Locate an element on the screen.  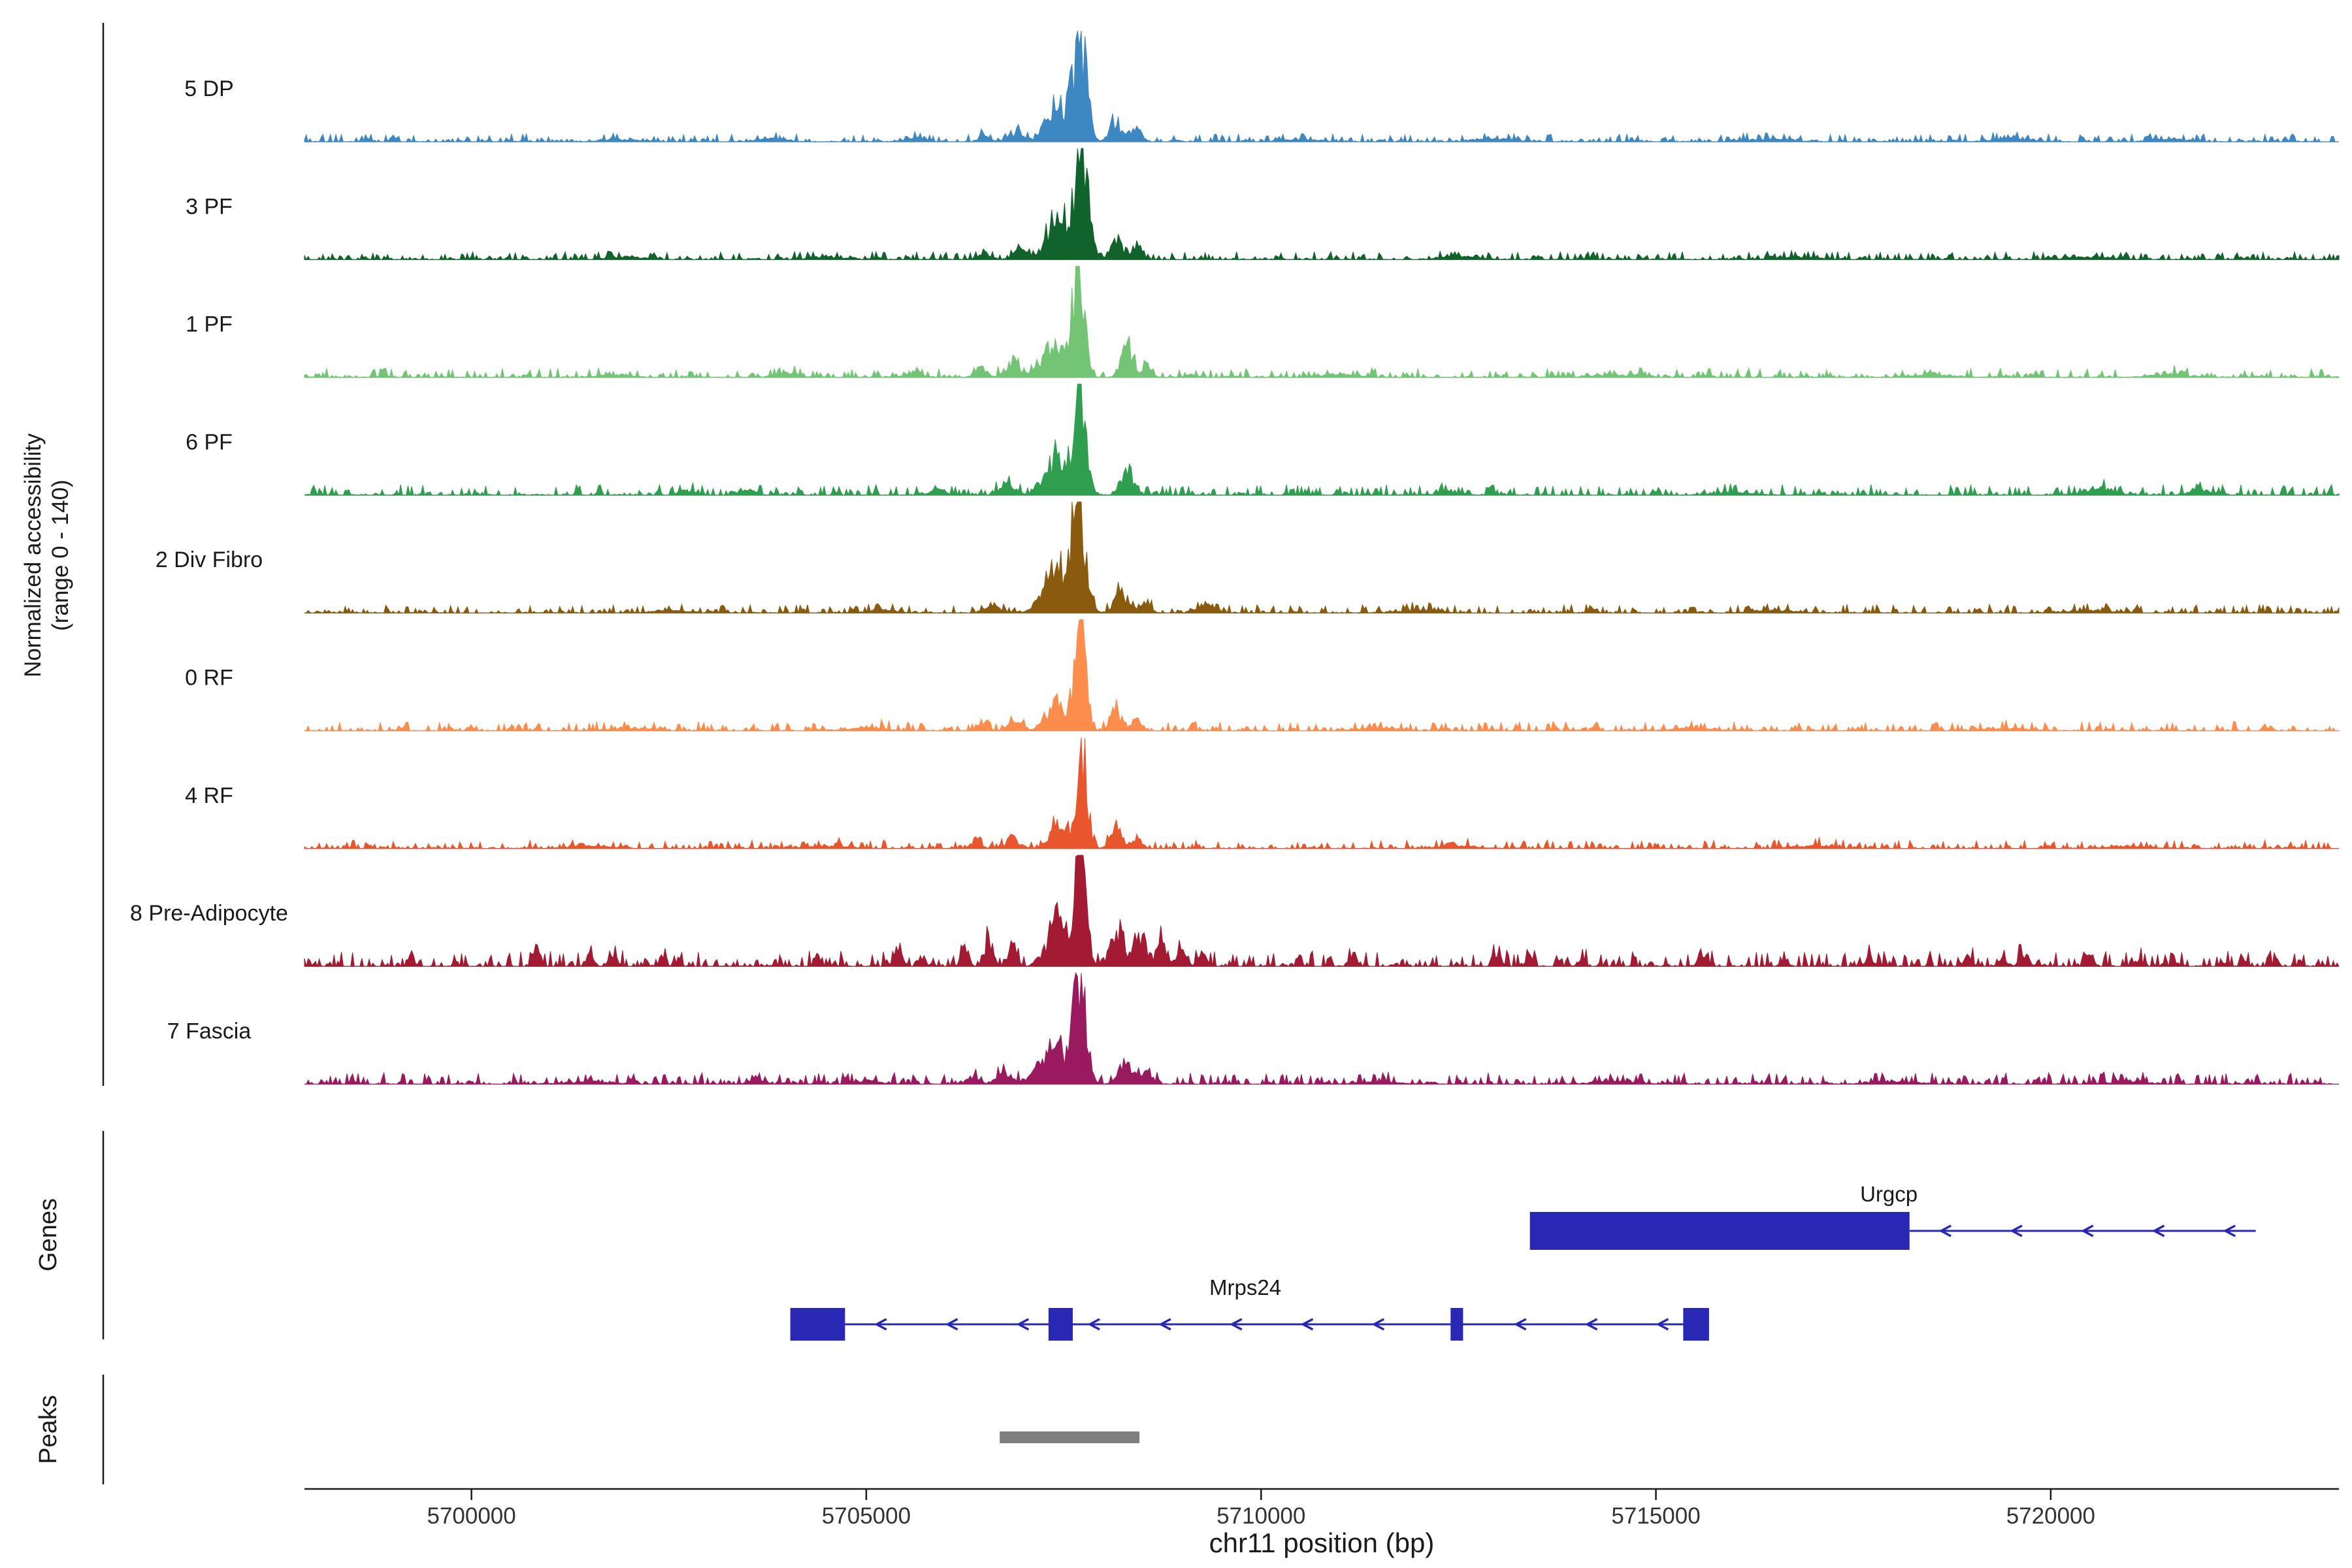
track-label: 7 Fascia is located at coordinates (209, 1031).